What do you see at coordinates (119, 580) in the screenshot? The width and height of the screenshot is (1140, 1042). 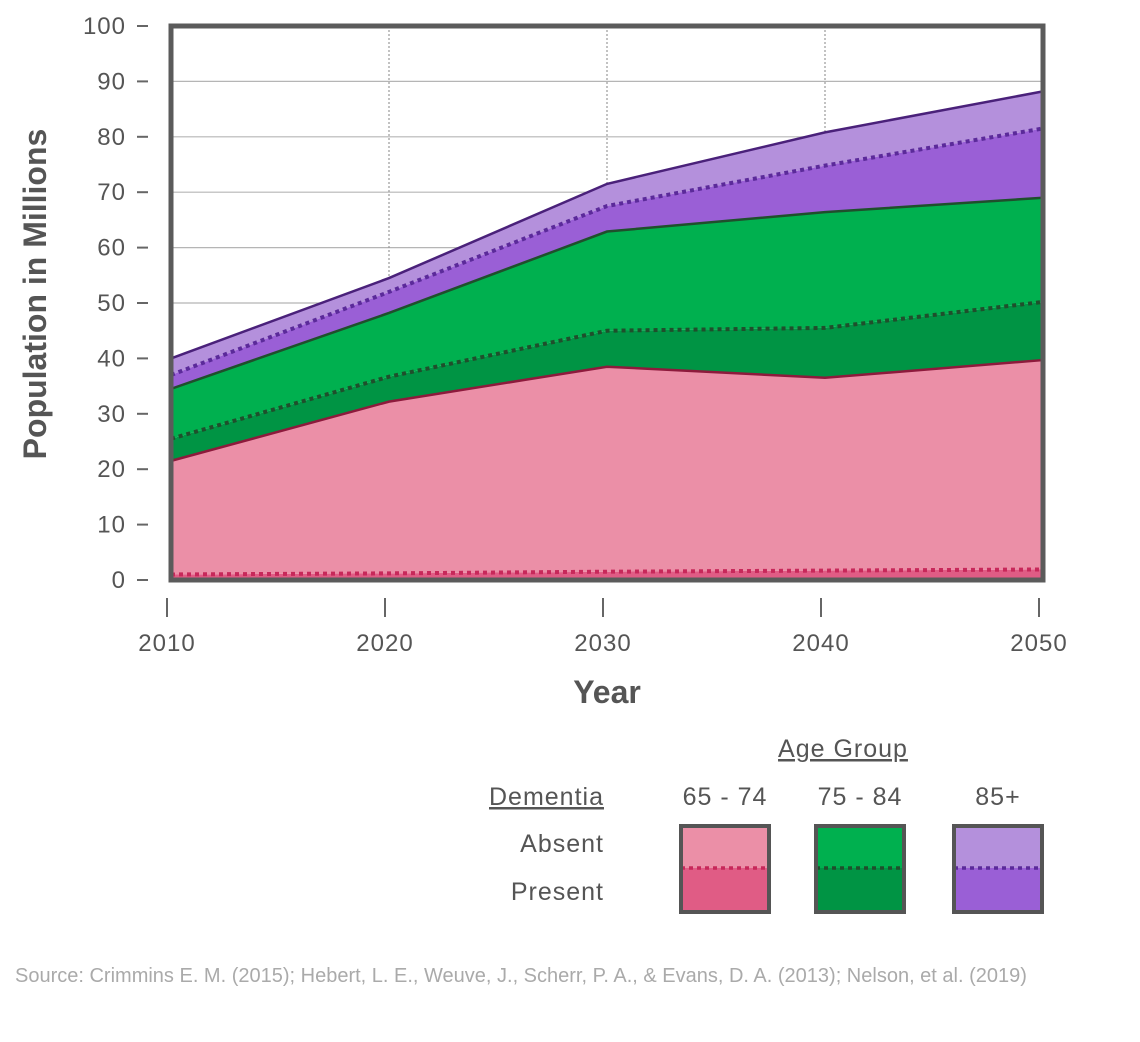 I see `y-tick-label-0: 0` at bounding box center [119, 580].